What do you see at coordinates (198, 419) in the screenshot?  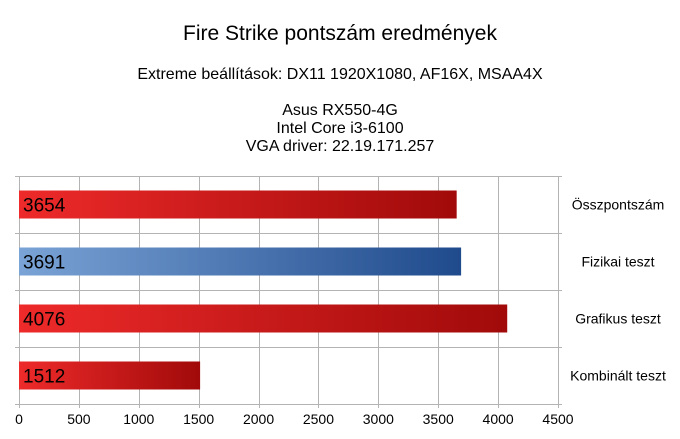 I see `x-tick-label: 1500` at bounding box center [198, 419].